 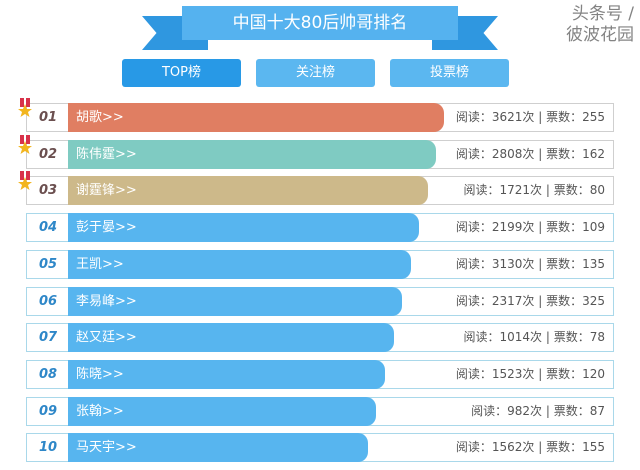 What do you see at coordinates (48, 374) in the screenshot?
I see `rank-number: 08` at bounding box center [48, 374].